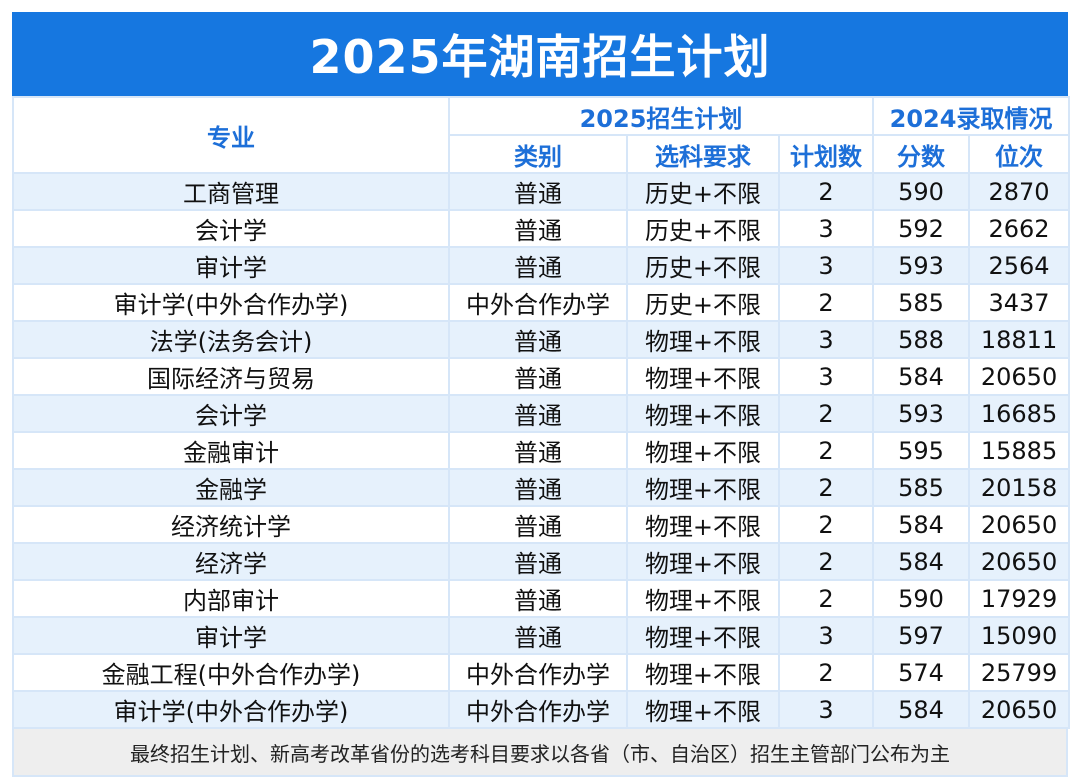  What do you see at coordinates (1019, 413) in the screenshot?
I see `cell-rank: 16685` at bounding box center [1019, 413].